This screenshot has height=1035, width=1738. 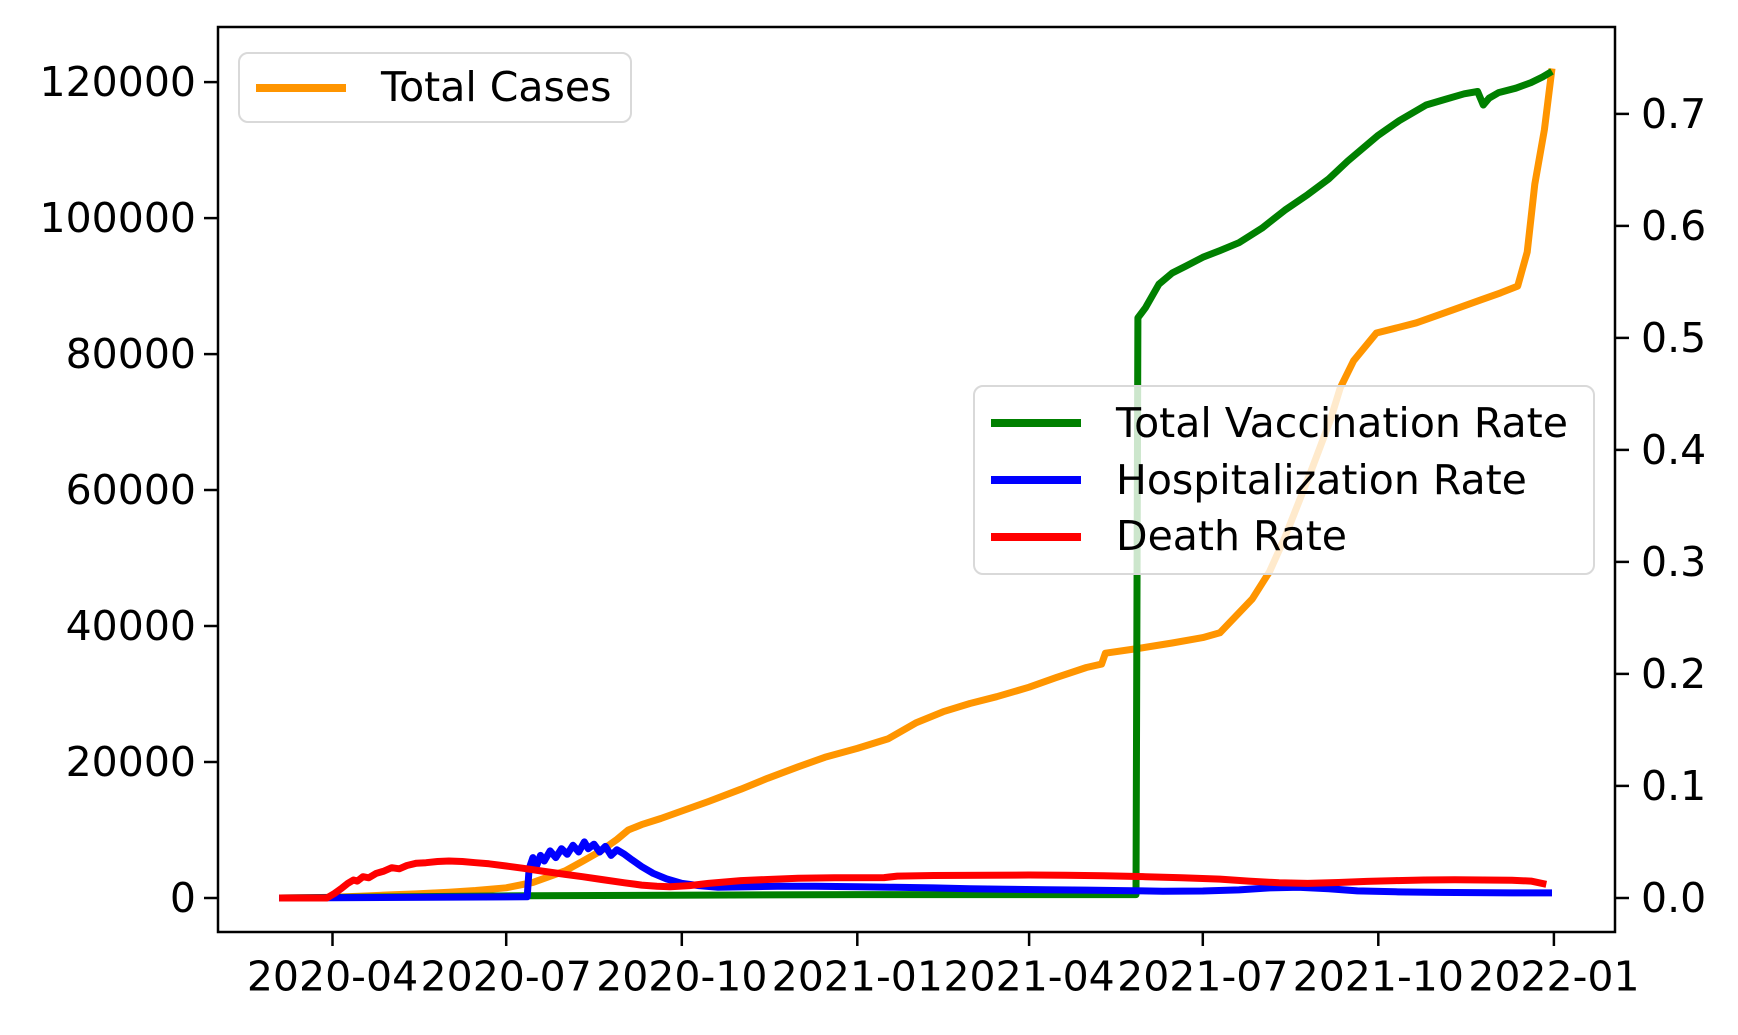 What do you see at coordinates (301, 87) in the screenshot?
I see `total-cases-line-swatch` at bounding box center [301, 87].